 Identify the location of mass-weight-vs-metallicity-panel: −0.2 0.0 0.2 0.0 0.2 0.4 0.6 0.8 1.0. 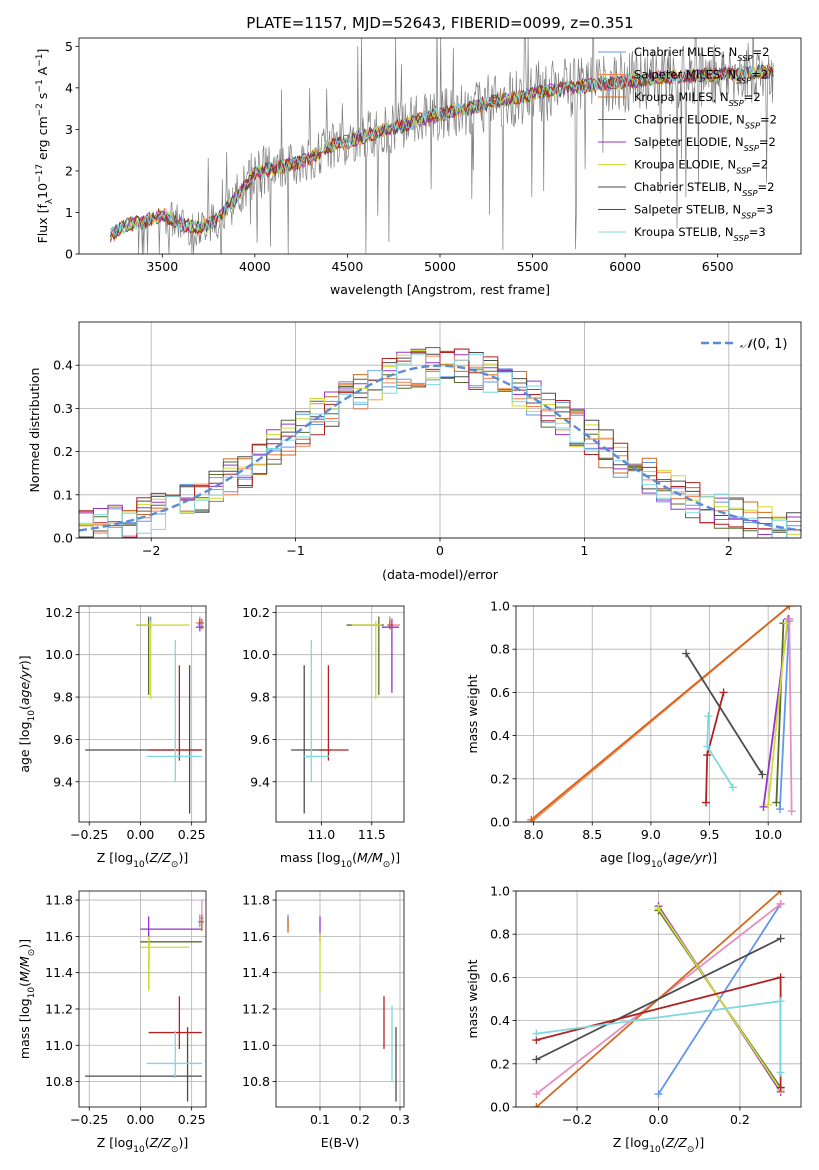
(646, 1005).